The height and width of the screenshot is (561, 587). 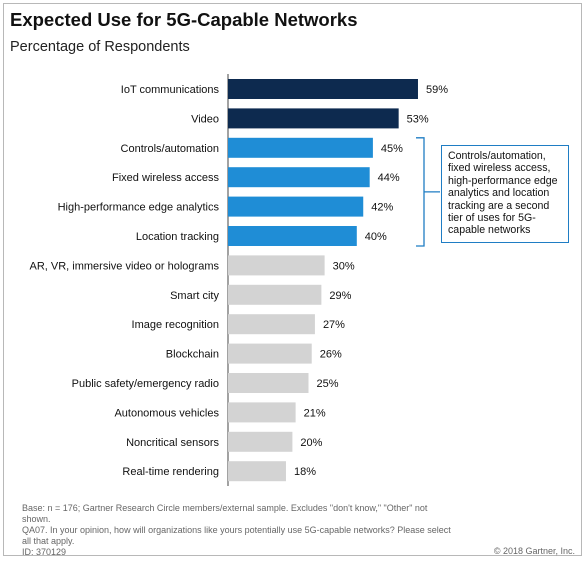 I want to click on value-label: 18%, so click(x=305, y=472).